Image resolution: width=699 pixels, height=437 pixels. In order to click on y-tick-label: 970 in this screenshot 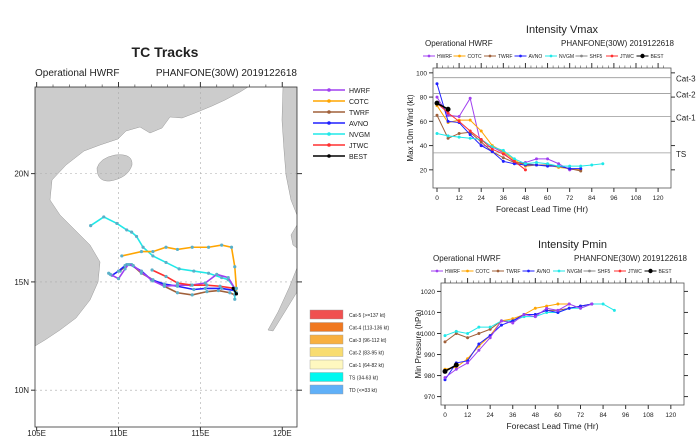, I will do `click(429, 397)`.